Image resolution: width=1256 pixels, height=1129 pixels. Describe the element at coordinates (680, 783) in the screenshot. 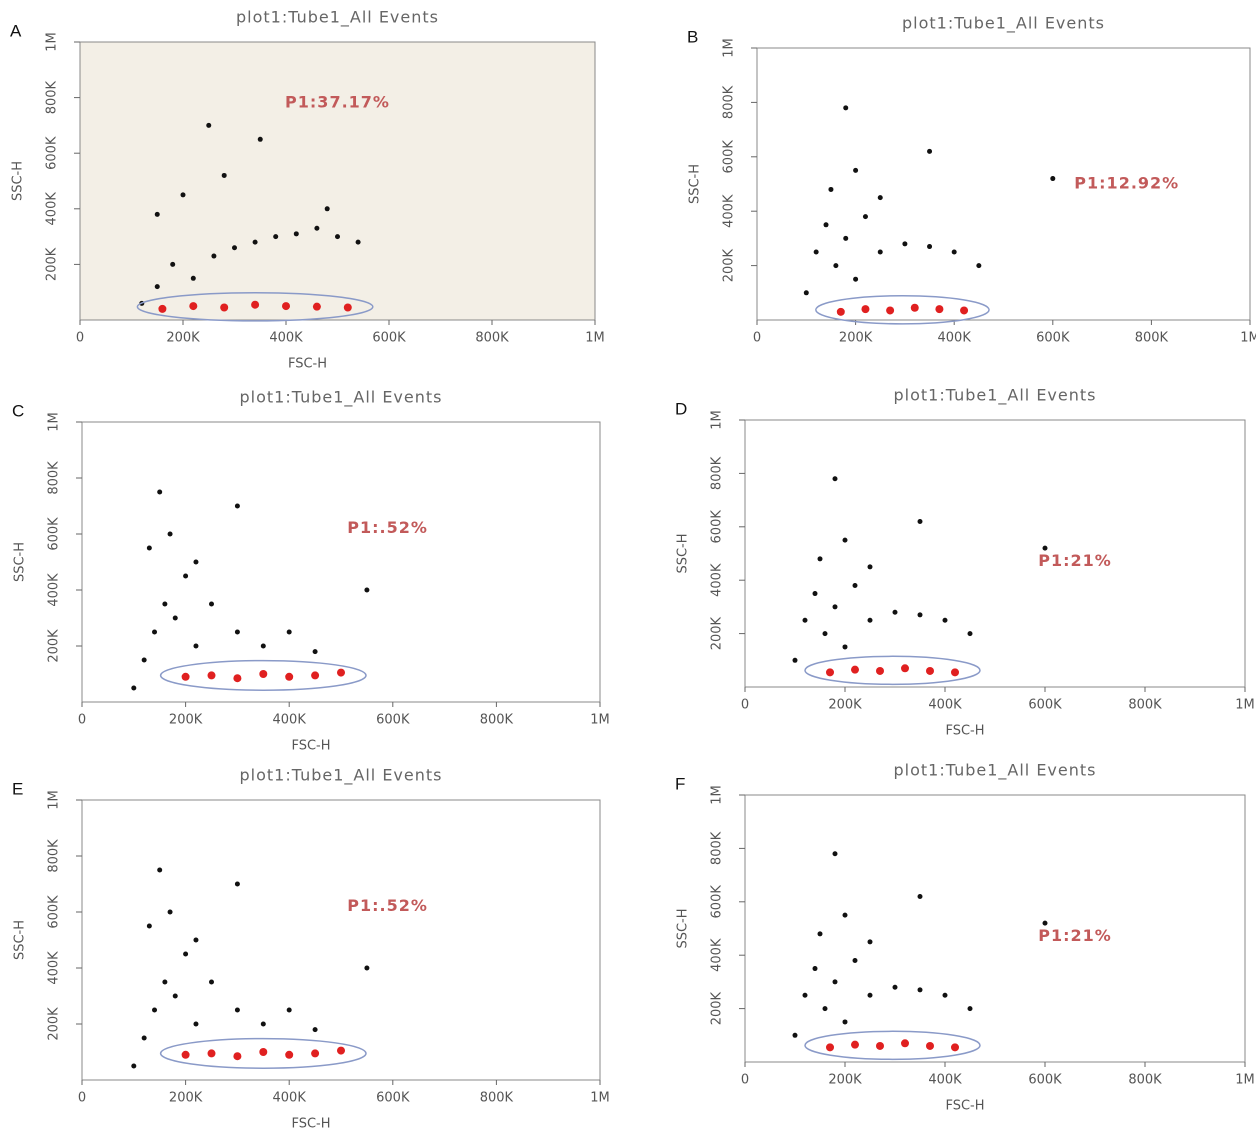

I see `panel-label: F` at that location.